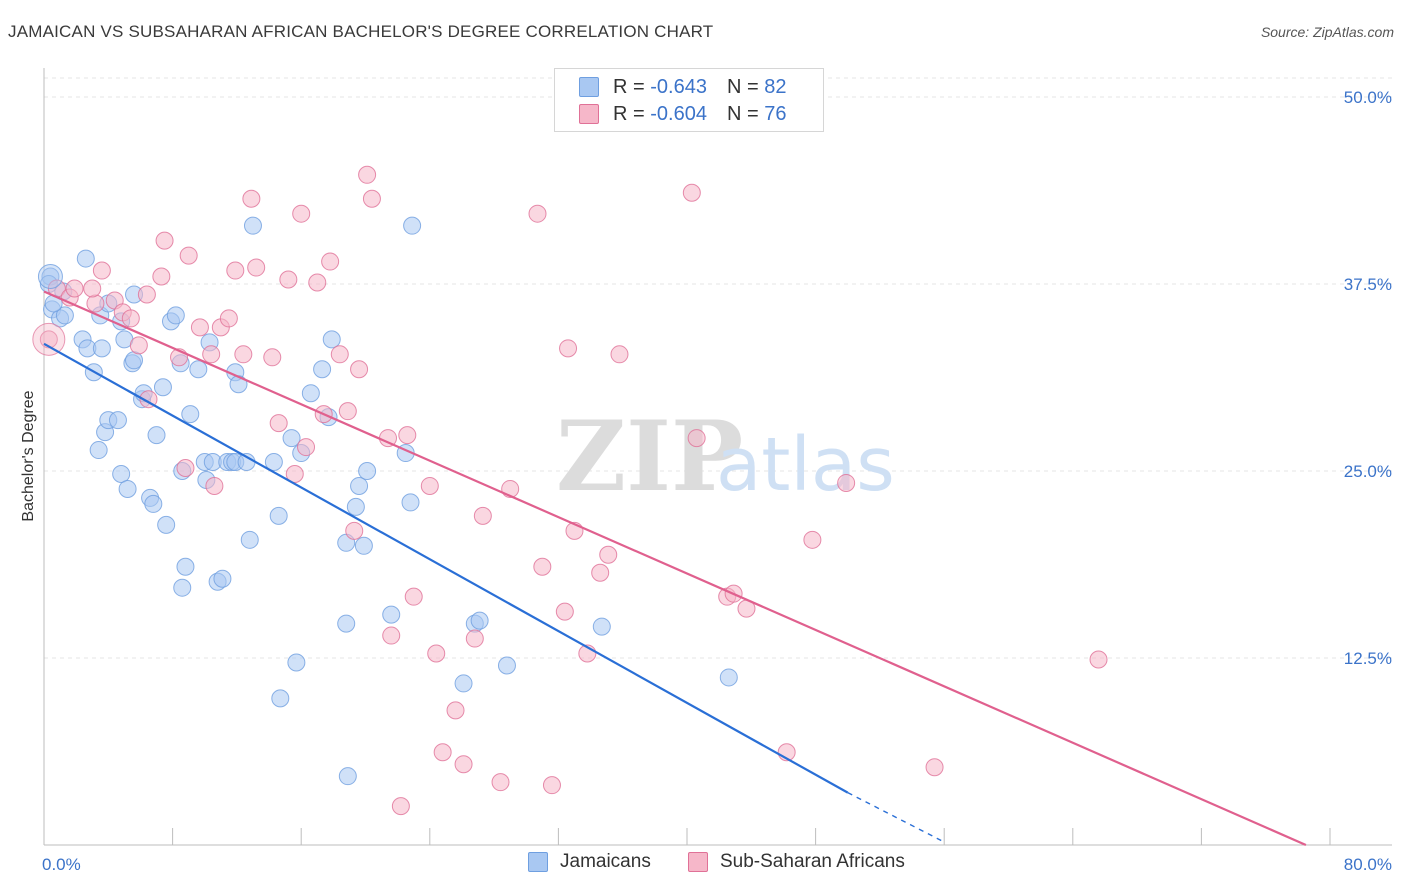 This screenshot has height=892, width=1406. I want to click on y-tick-label: 37.5%, so click(1368, 284).